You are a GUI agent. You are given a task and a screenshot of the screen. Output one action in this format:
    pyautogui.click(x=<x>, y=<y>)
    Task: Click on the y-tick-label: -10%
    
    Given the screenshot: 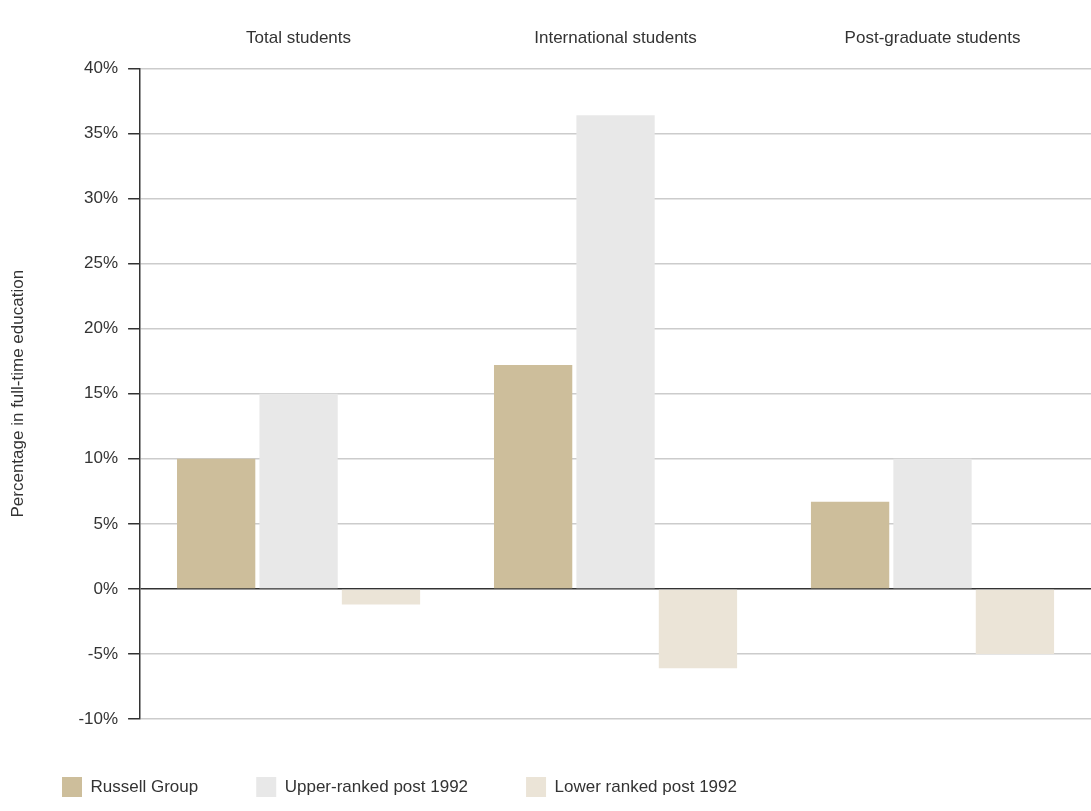 What is the action you would take?
    pyautogui.click(x=98, y=718)
    